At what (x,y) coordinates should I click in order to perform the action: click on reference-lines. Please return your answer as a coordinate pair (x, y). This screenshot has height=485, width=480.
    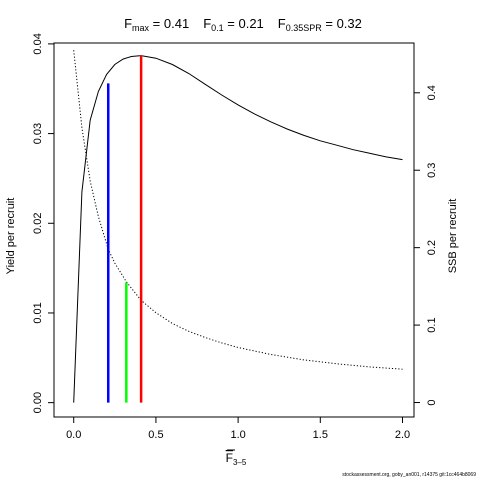
    Looking at the image, I should click on (124, 229).